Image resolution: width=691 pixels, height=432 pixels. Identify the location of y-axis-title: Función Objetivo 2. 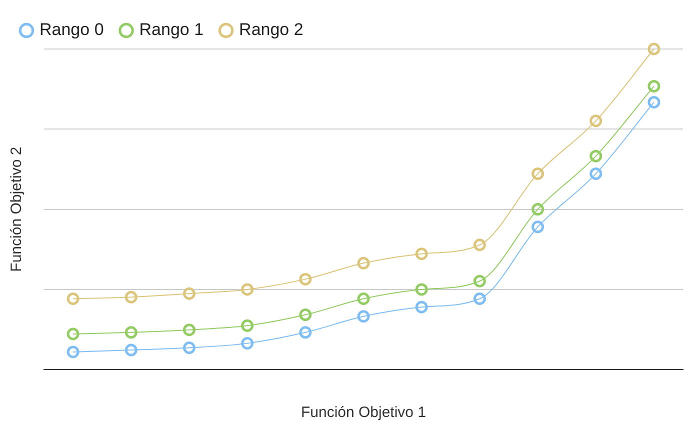
(17, 209).